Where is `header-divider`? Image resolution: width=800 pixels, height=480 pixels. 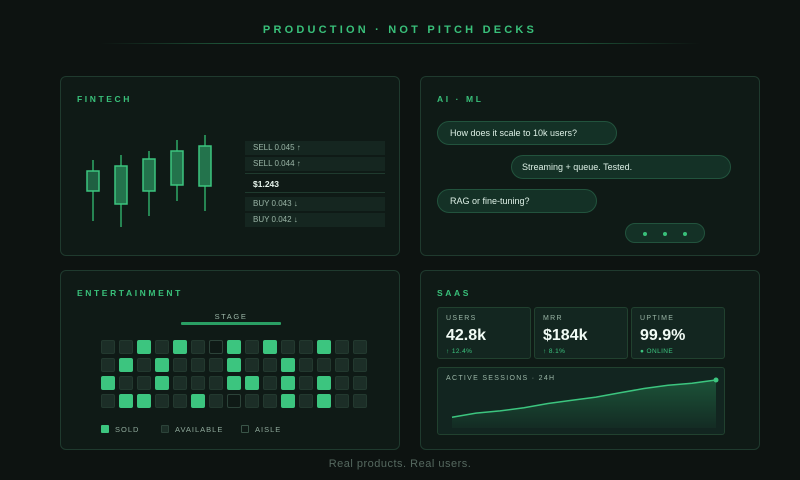 header-divider is located at coordinates (400, 43).